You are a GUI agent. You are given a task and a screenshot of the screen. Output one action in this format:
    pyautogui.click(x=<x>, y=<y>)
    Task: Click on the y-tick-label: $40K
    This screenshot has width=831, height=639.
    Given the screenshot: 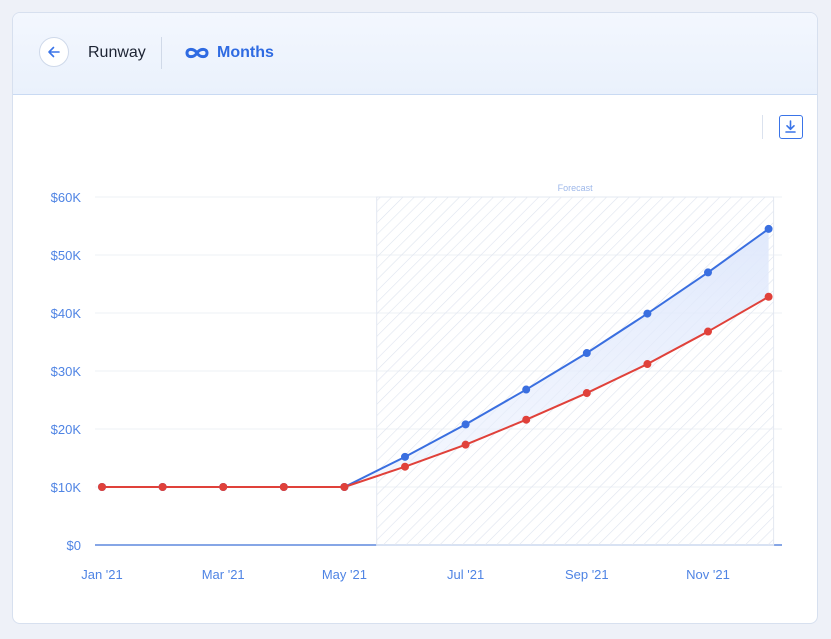 What is the action you would take?
    pyautogui.click(x=66, y=313)
    